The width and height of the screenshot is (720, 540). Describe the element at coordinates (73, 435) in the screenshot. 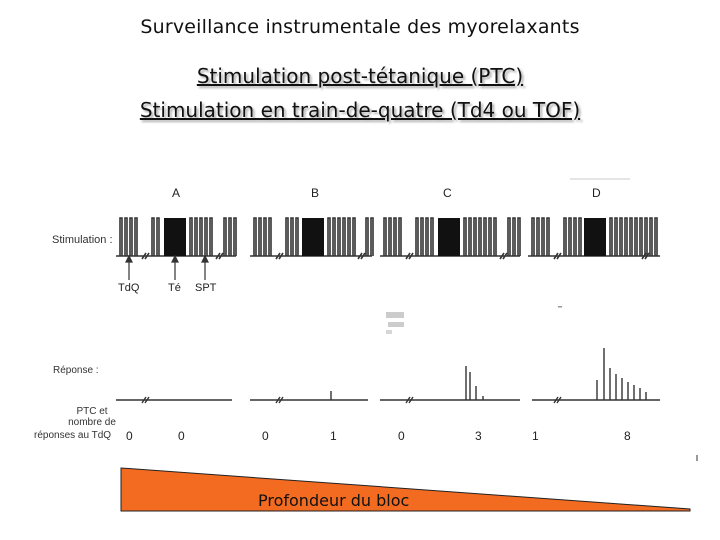

I see `count-row-label-line3: réponses au TdQ` at that location.